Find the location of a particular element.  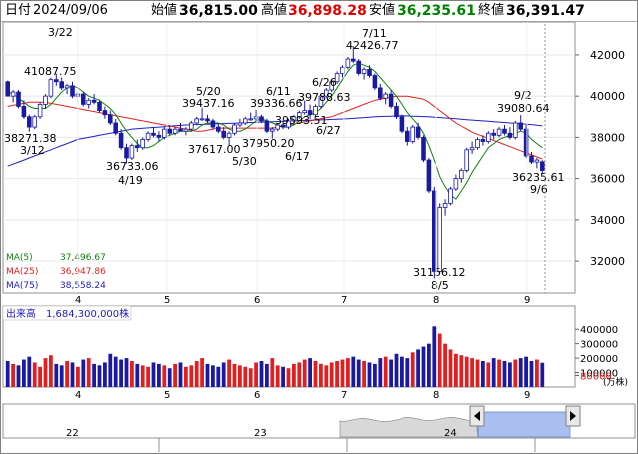

price-tick-label: 32000 is located at coordinates (607, 261).